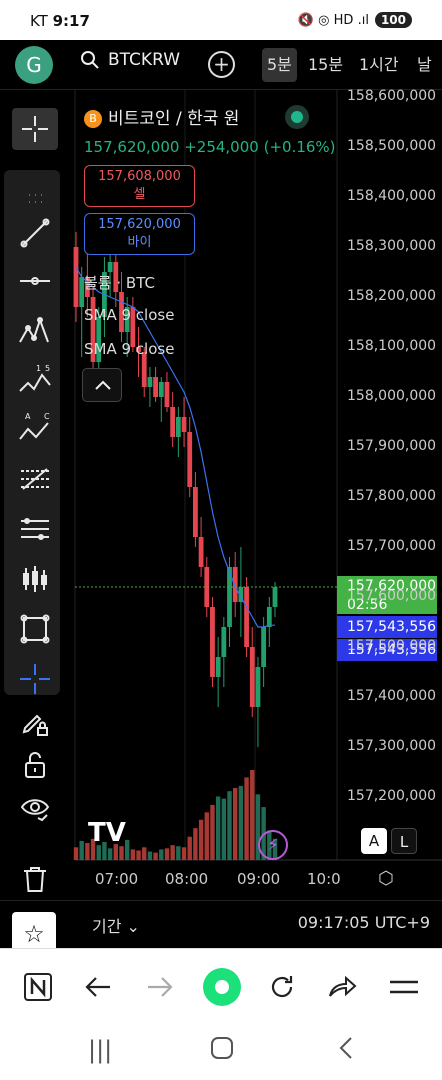 The width and height of the screenshot is (442, 1080). What do you see at coordinates (100, 1050) in the screenshot?
I see `recent-apps-icon: |||` at bounding box center [100, 1050].